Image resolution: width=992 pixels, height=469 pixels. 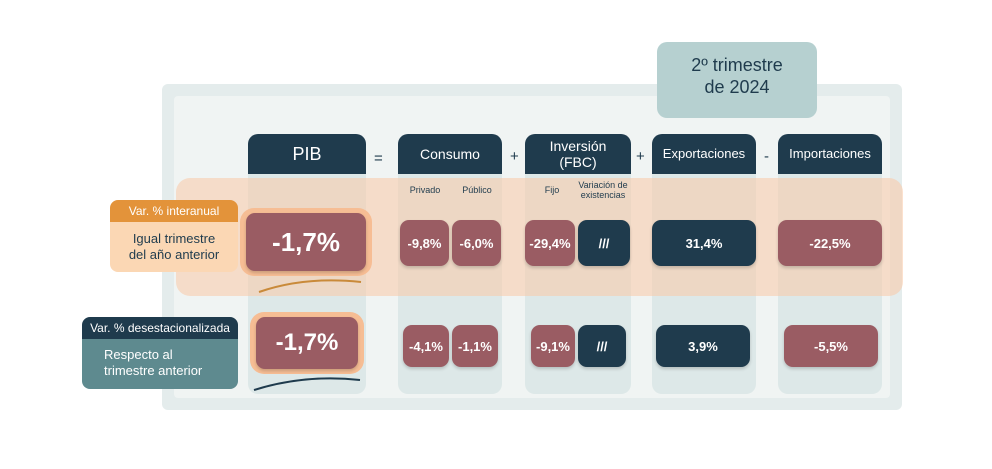 I want to click on importaciones-desestacionalizada: -5,5%, so click(x=831, y=346).